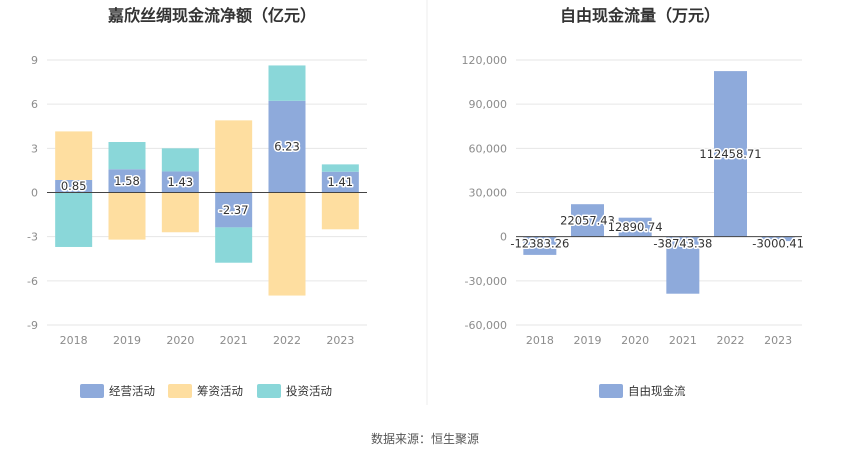 The width and height of the screenshot is (850, 459). I want to click on data-label: -12383.26, so click(539, 244).